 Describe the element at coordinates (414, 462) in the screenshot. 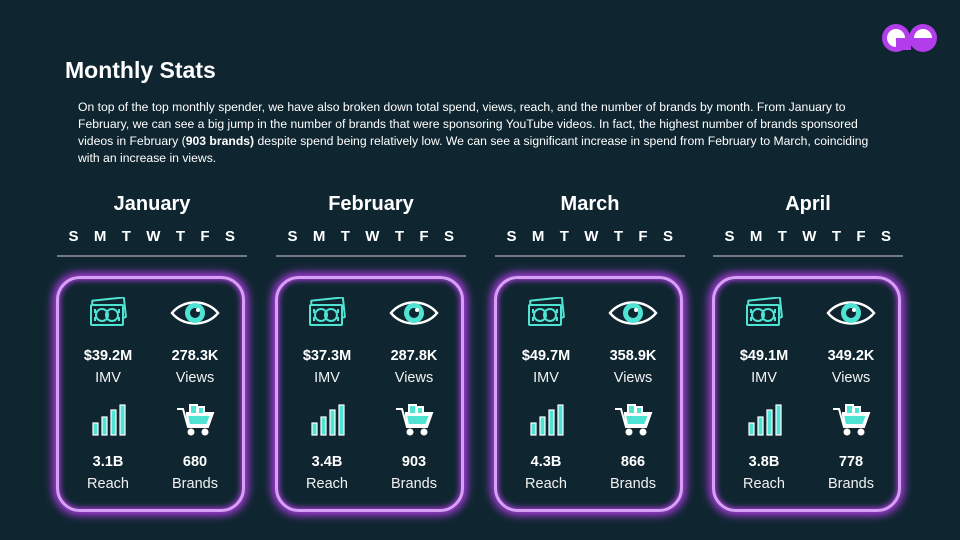

I see `stat-brands-value: 903` at that location.